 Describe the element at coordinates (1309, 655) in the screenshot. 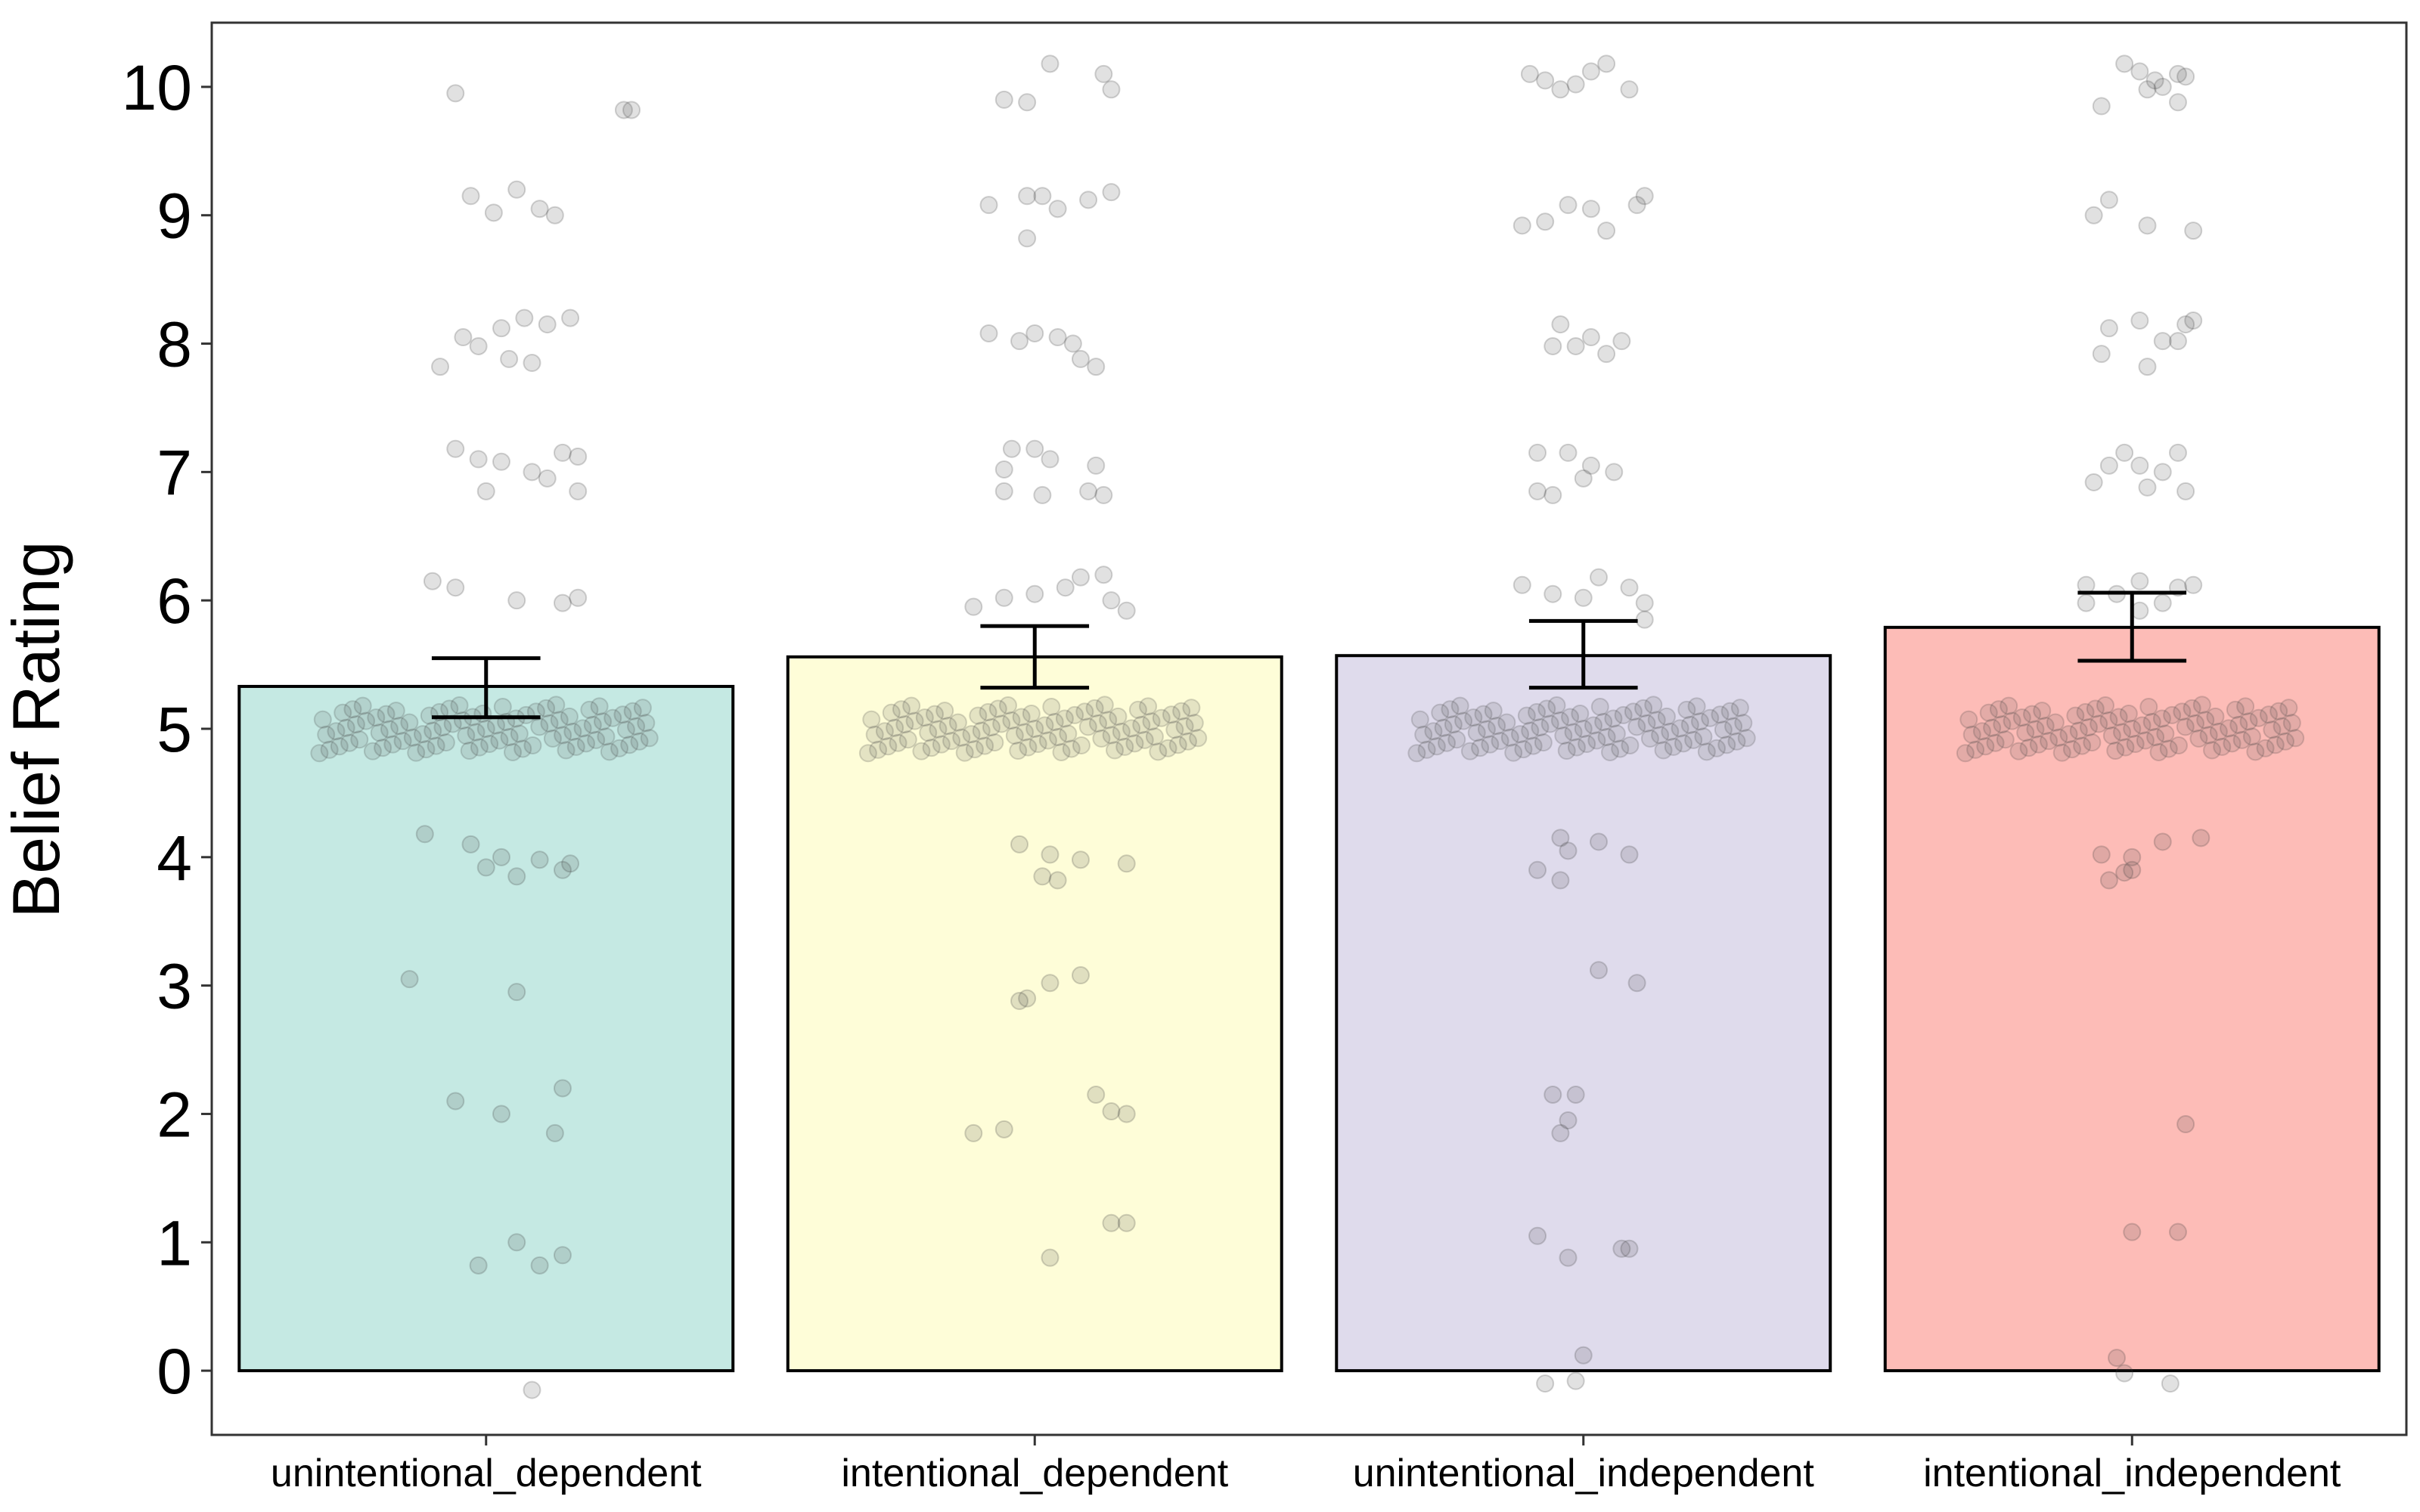

I see `error-bars` at that location.